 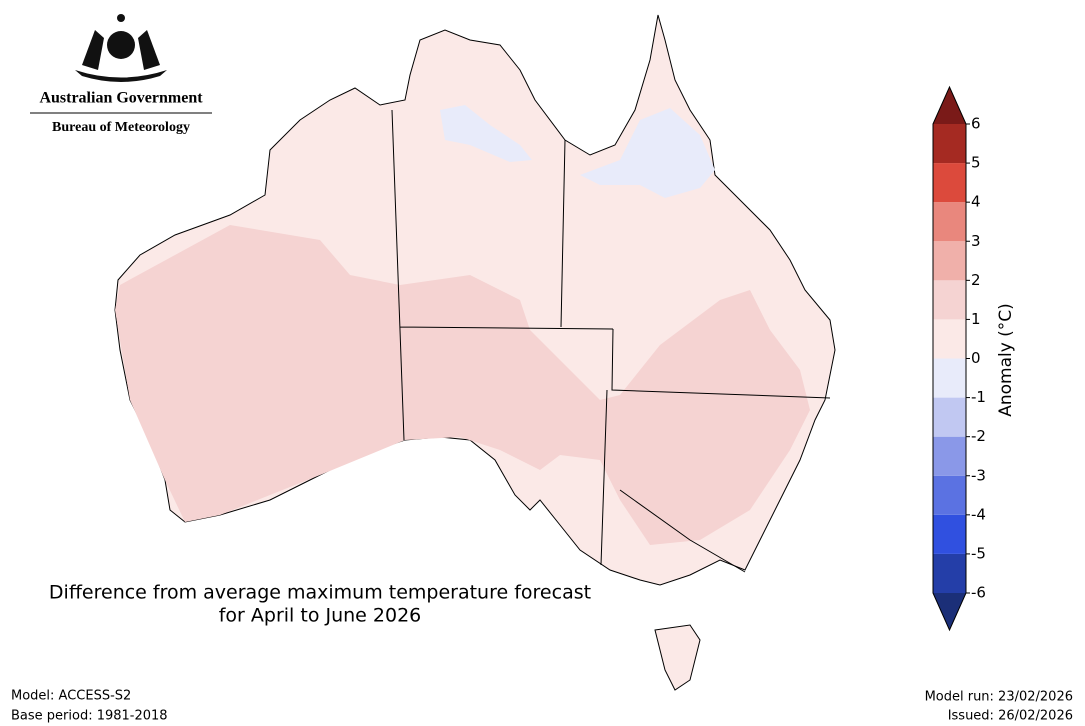 I want to click on colorbar-tick-label: 0, so click(x=976, y=358).